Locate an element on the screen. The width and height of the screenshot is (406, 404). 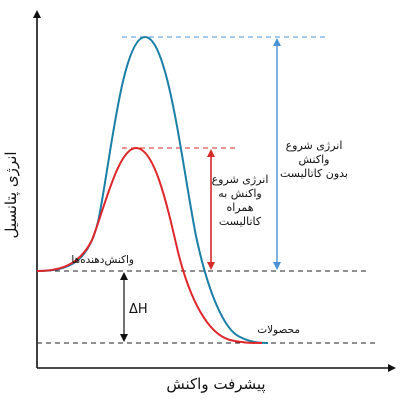
delta-h-label: ΔH is located at coordinates (138, 309).